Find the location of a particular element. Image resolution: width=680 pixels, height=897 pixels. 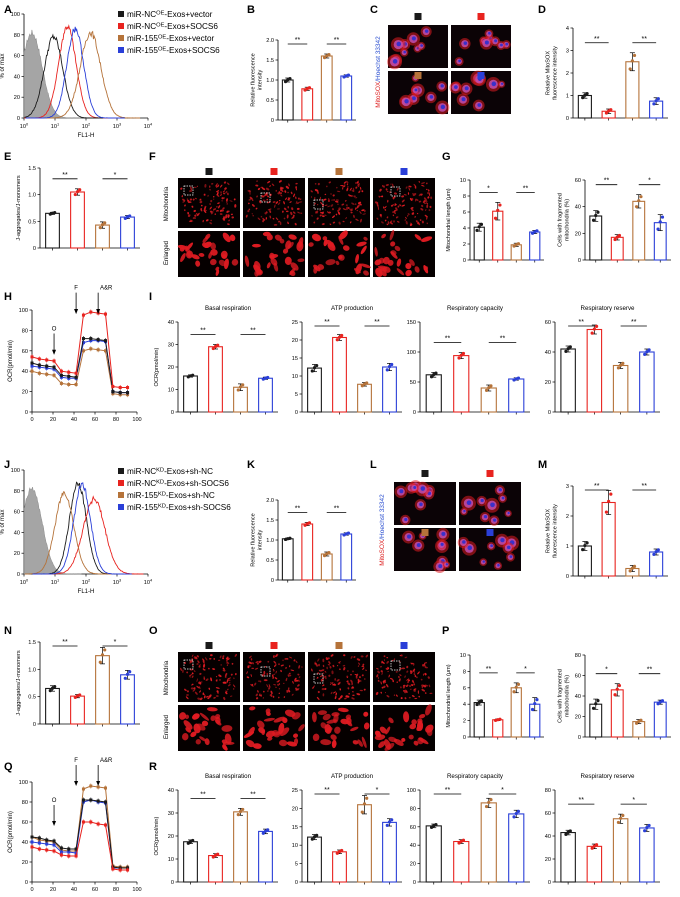

y-tick-label: 0 is located at coordinates (26, 413).